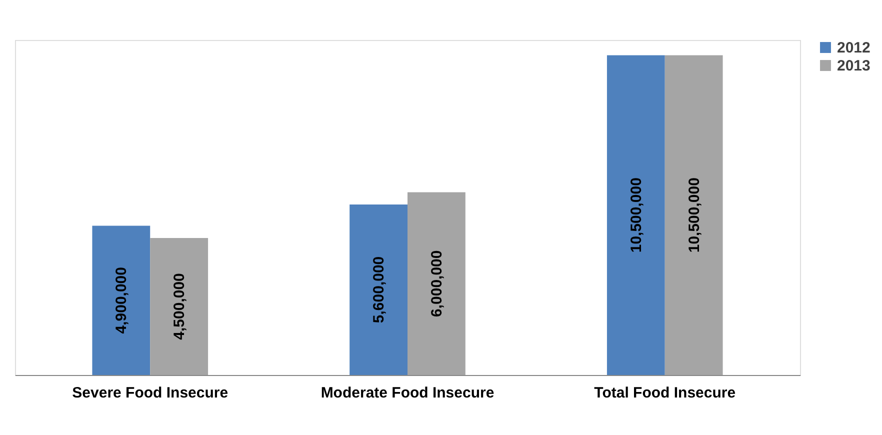 The width and height of the screenshot is (882, 435). I want to click on x-tick-label: Moderate Food Insecure, so click(407, 393).